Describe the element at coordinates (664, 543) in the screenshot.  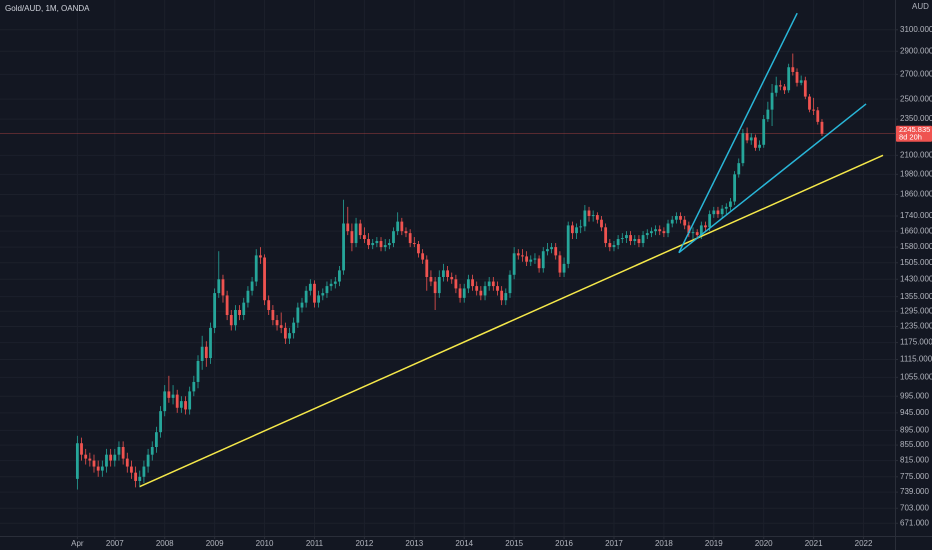
I see `x-tick-label: 2018` at that location.